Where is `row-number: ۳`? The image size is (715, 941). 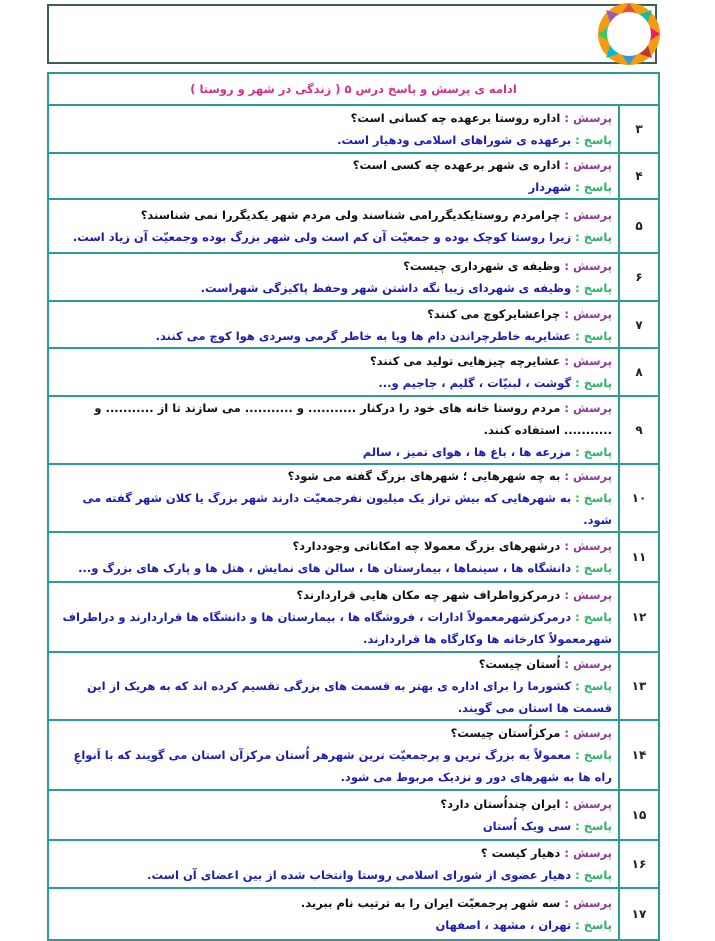 row-number: ۳ is located at coordinates (639, 129).